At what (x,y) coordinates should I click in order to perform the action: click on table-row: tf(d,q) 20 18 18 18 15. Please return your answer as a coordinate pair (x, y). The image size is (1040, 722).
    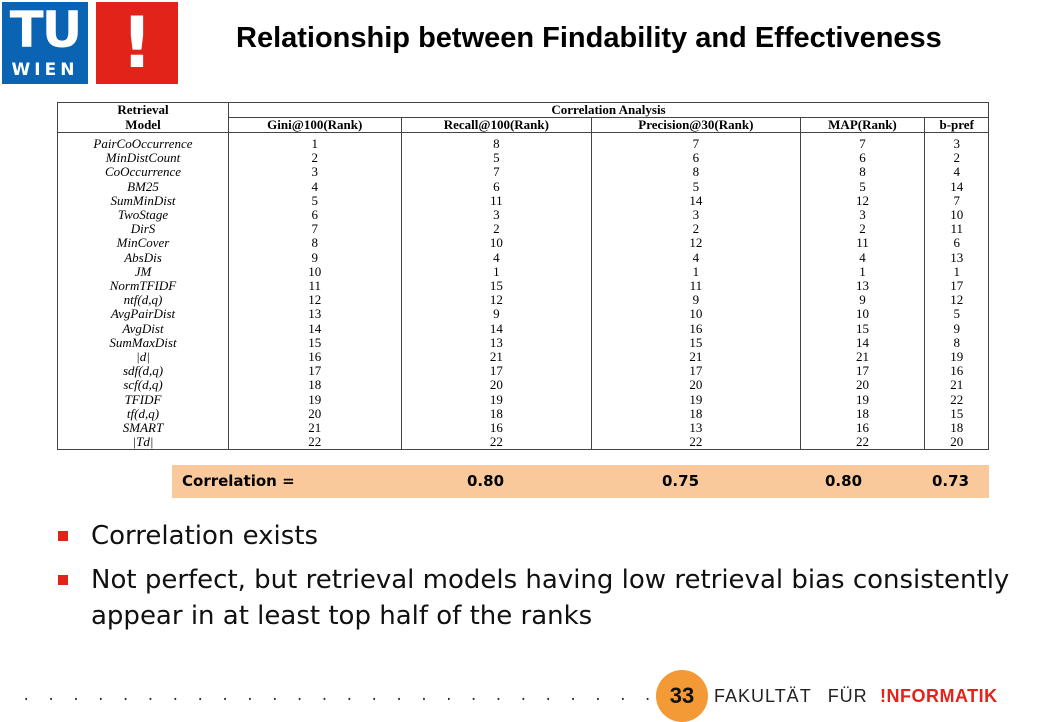
    Looking at the image, I should click on (523, 414).